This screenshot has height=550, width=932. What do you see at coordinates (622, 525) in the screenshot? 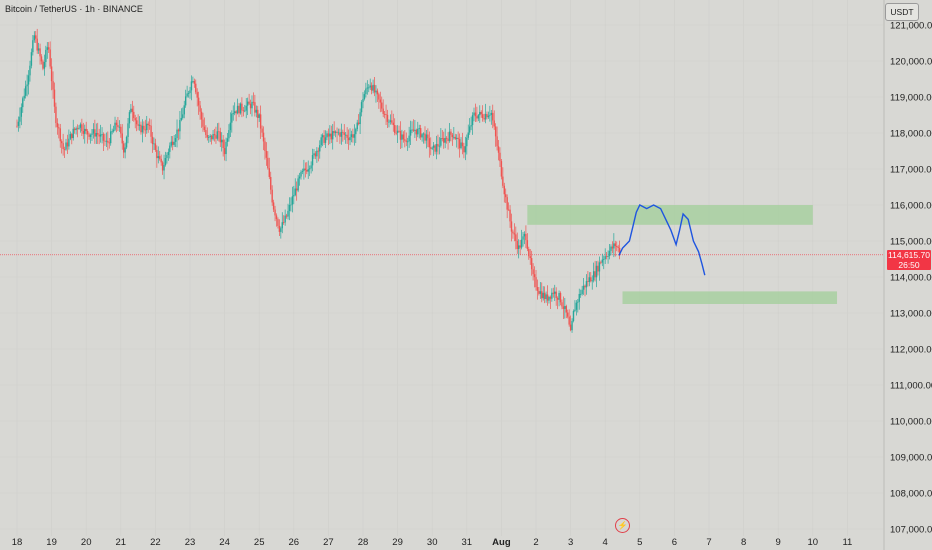
I see `lightning-icon: ⚡` at bounding box center [622, 525].